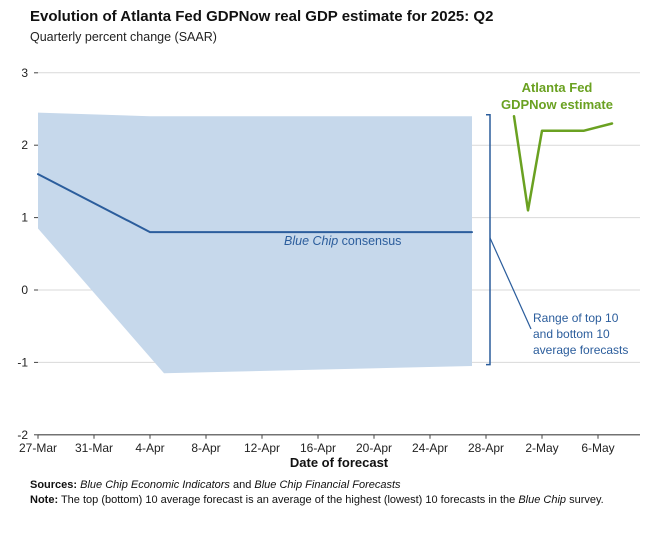 This screenshot has height=538, width=658. What do you see at coordinates (541, 448) in the screenshot?
I see `x-tick-label: 2-May` at bounding box center [541, 448].